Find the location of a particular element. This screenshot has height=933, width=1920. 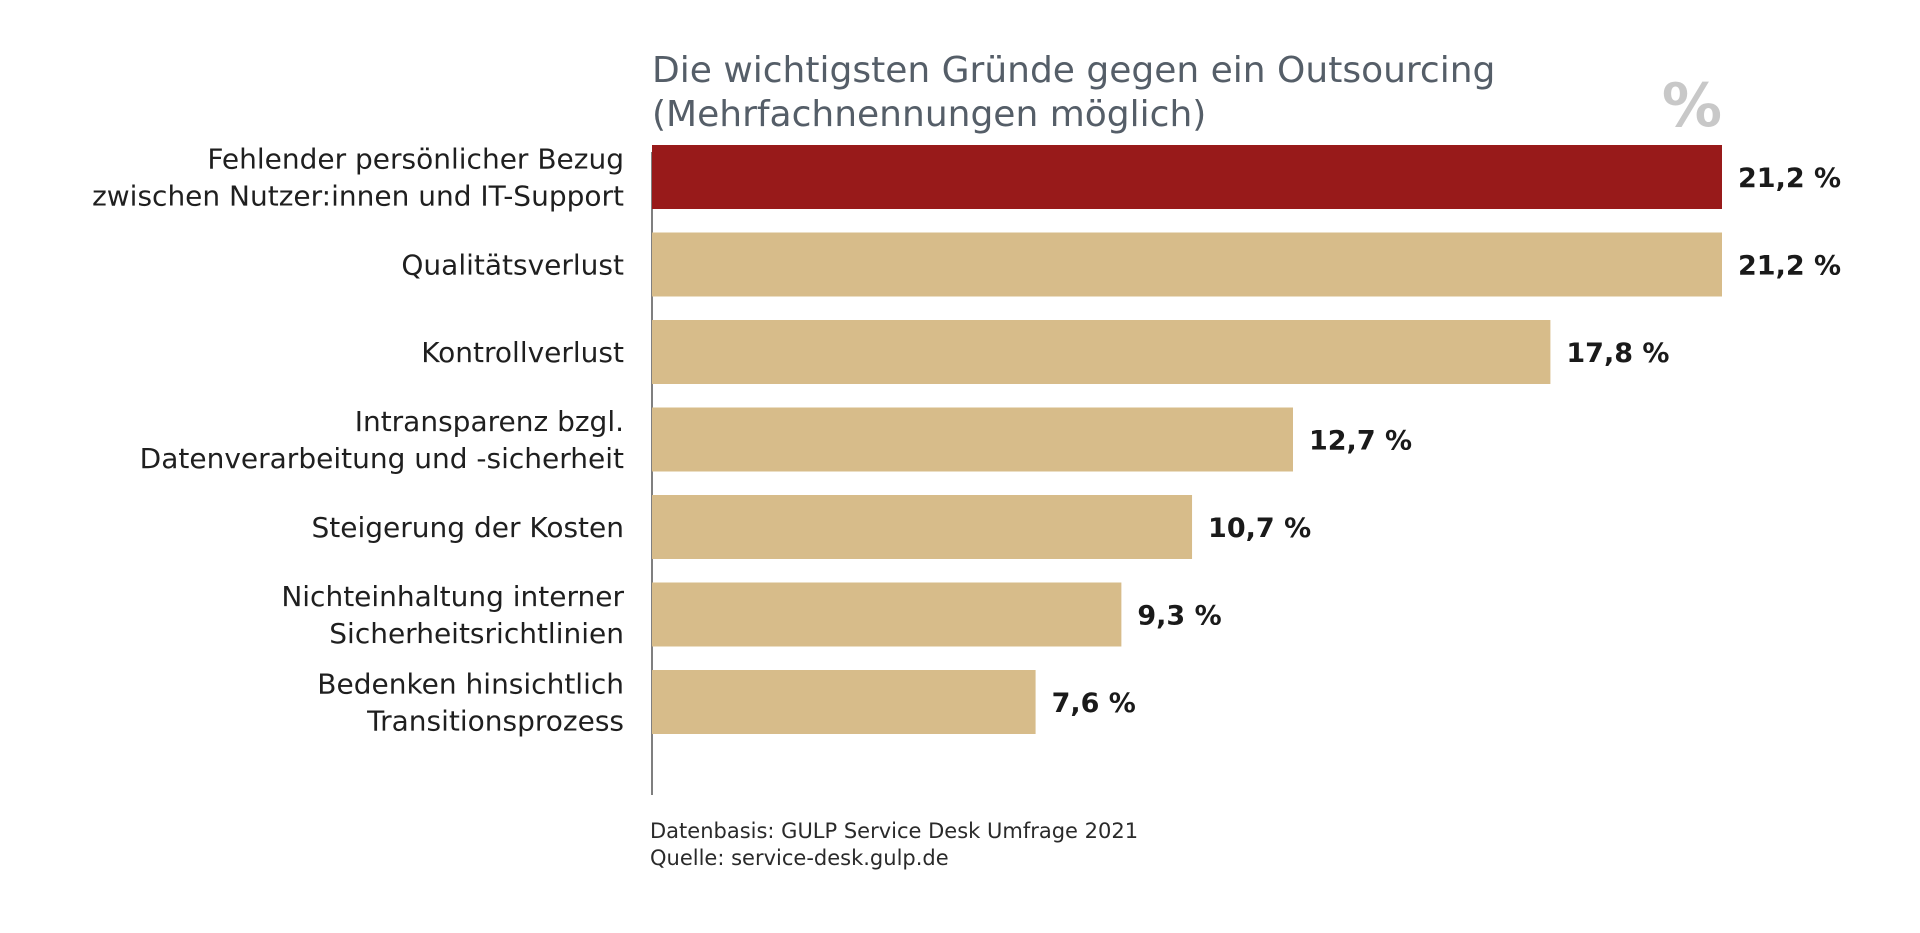

category-label: Intransparenz bzgl. is located at coordinates (489, 421).